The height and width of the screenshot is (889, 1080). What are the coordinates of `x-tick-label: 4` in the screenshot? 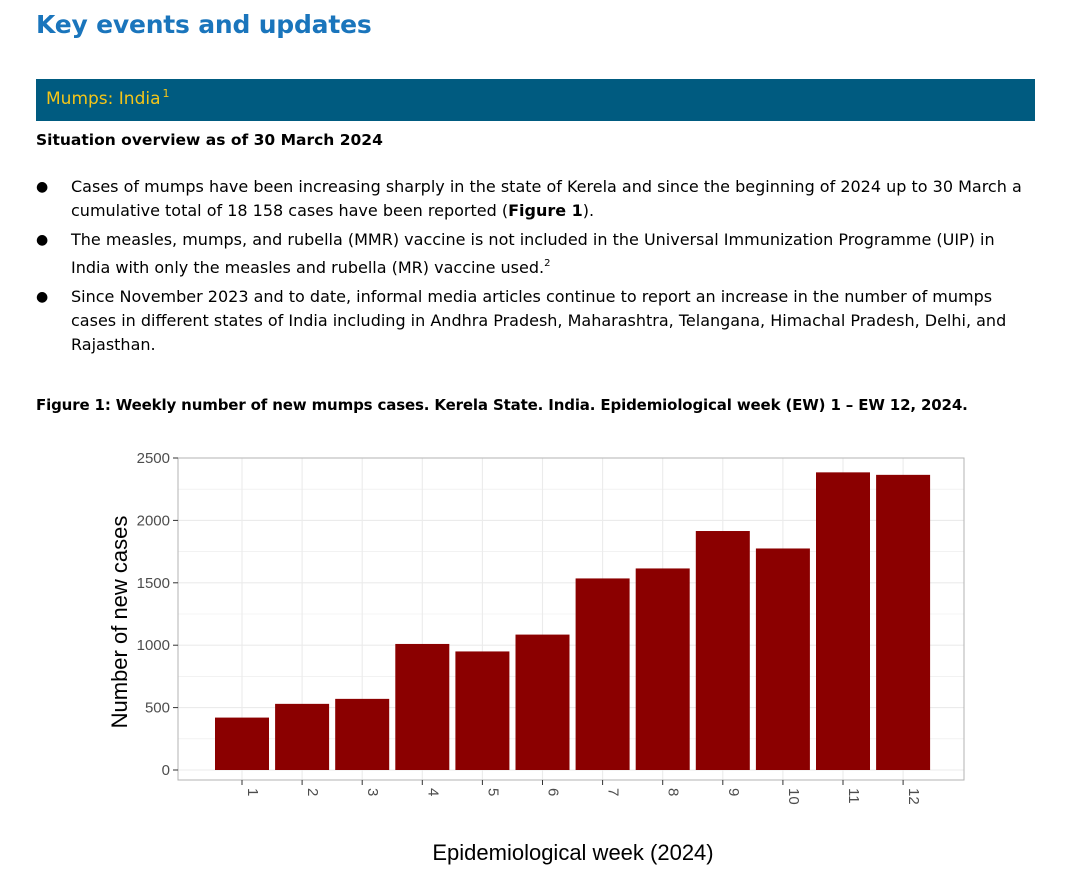 It's located at (432, 792).